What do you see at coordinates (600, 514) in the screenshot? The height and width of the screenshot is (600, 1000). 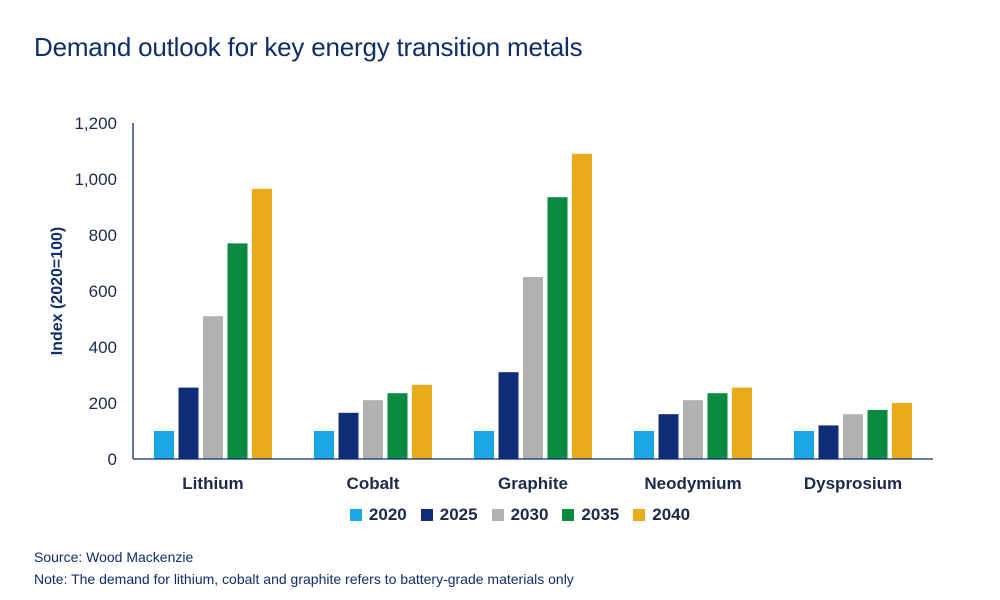 I see `legend-label: 2035` at bounding box center [600, 514].